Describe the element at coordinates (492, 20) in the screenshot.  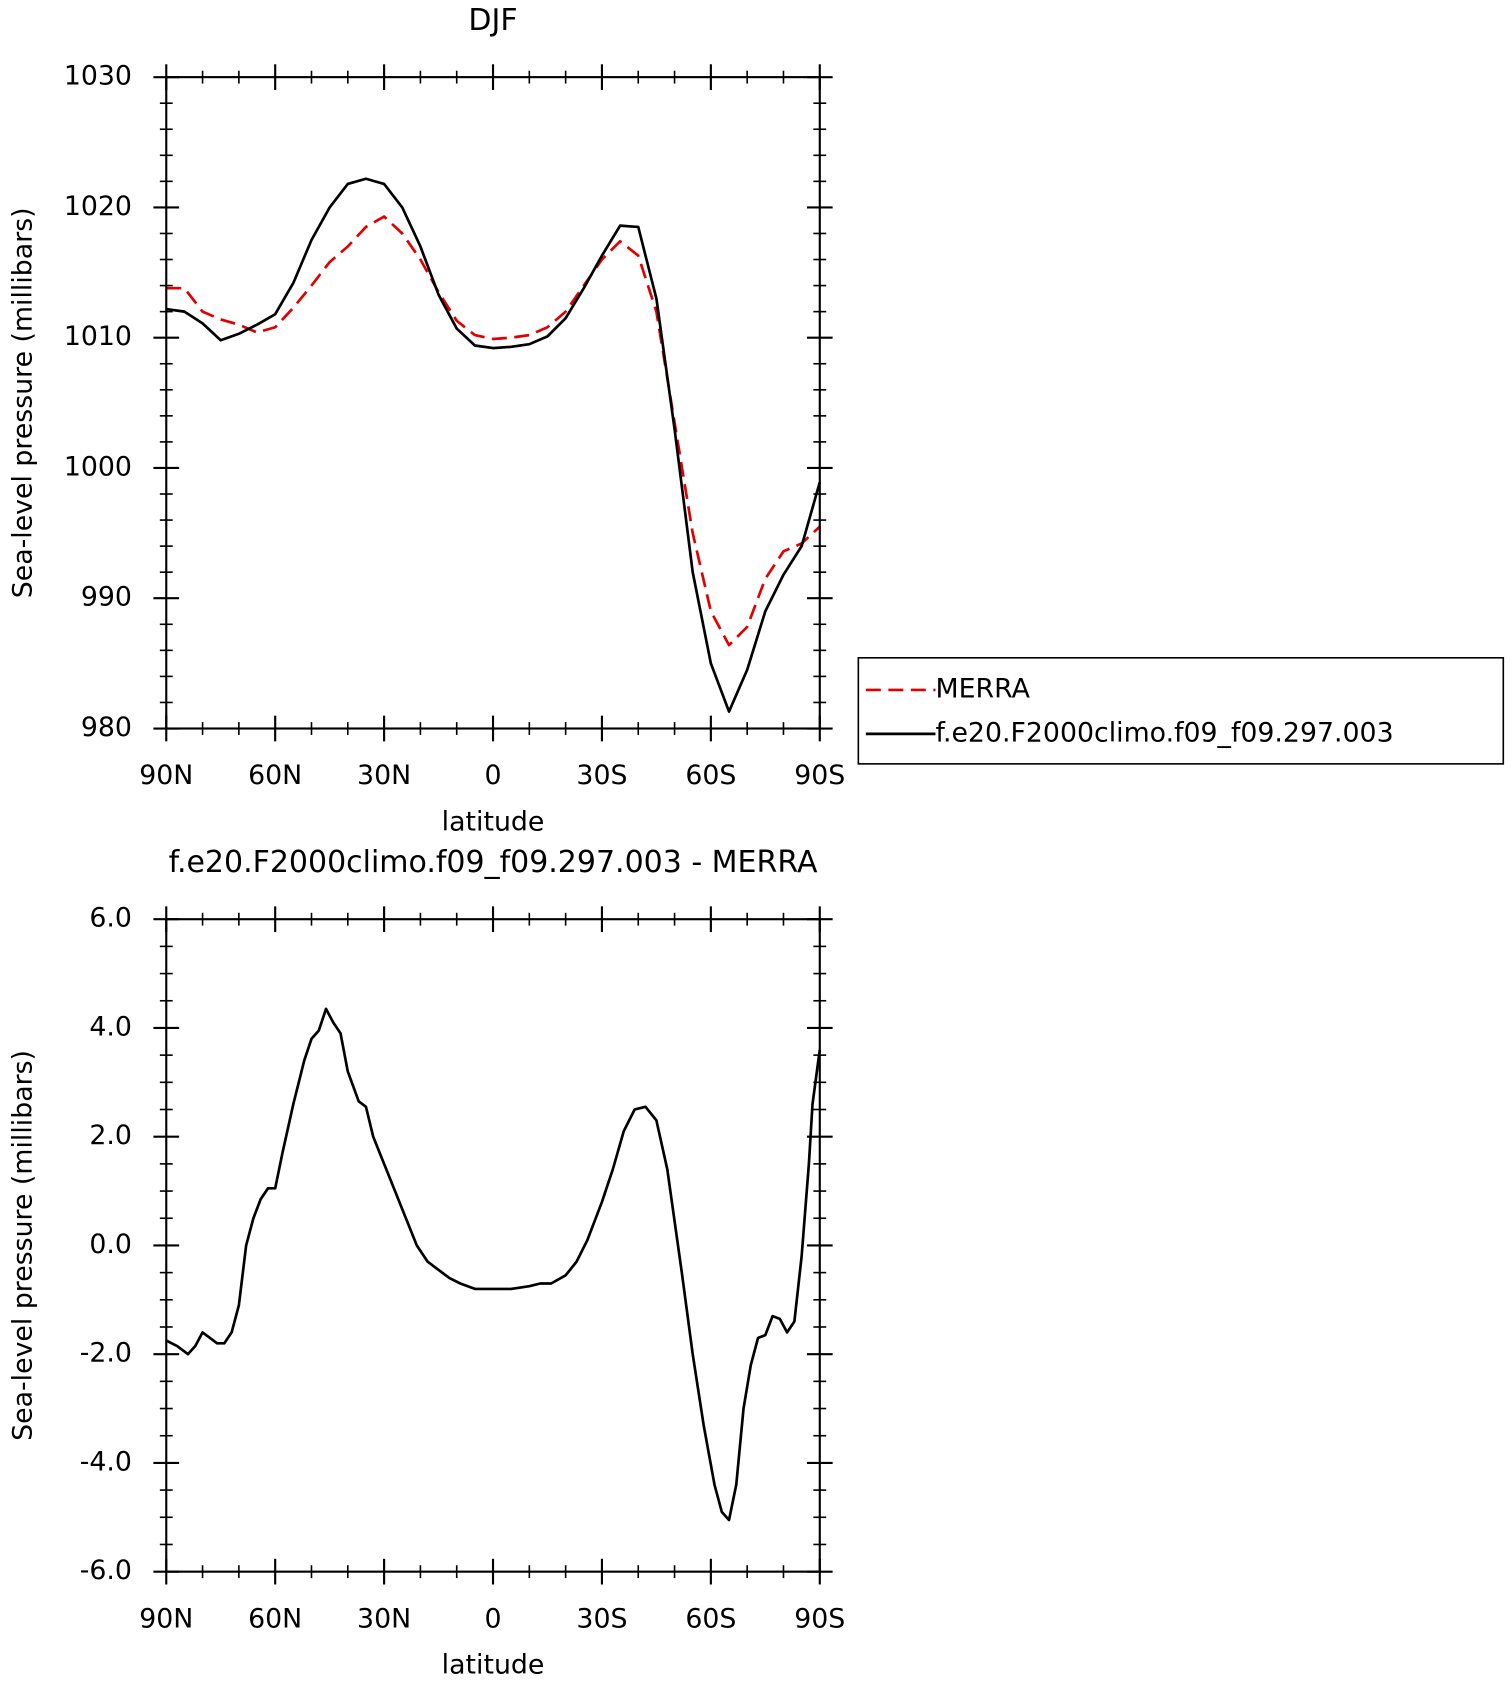
I see `chart-title: DJF` at that location.